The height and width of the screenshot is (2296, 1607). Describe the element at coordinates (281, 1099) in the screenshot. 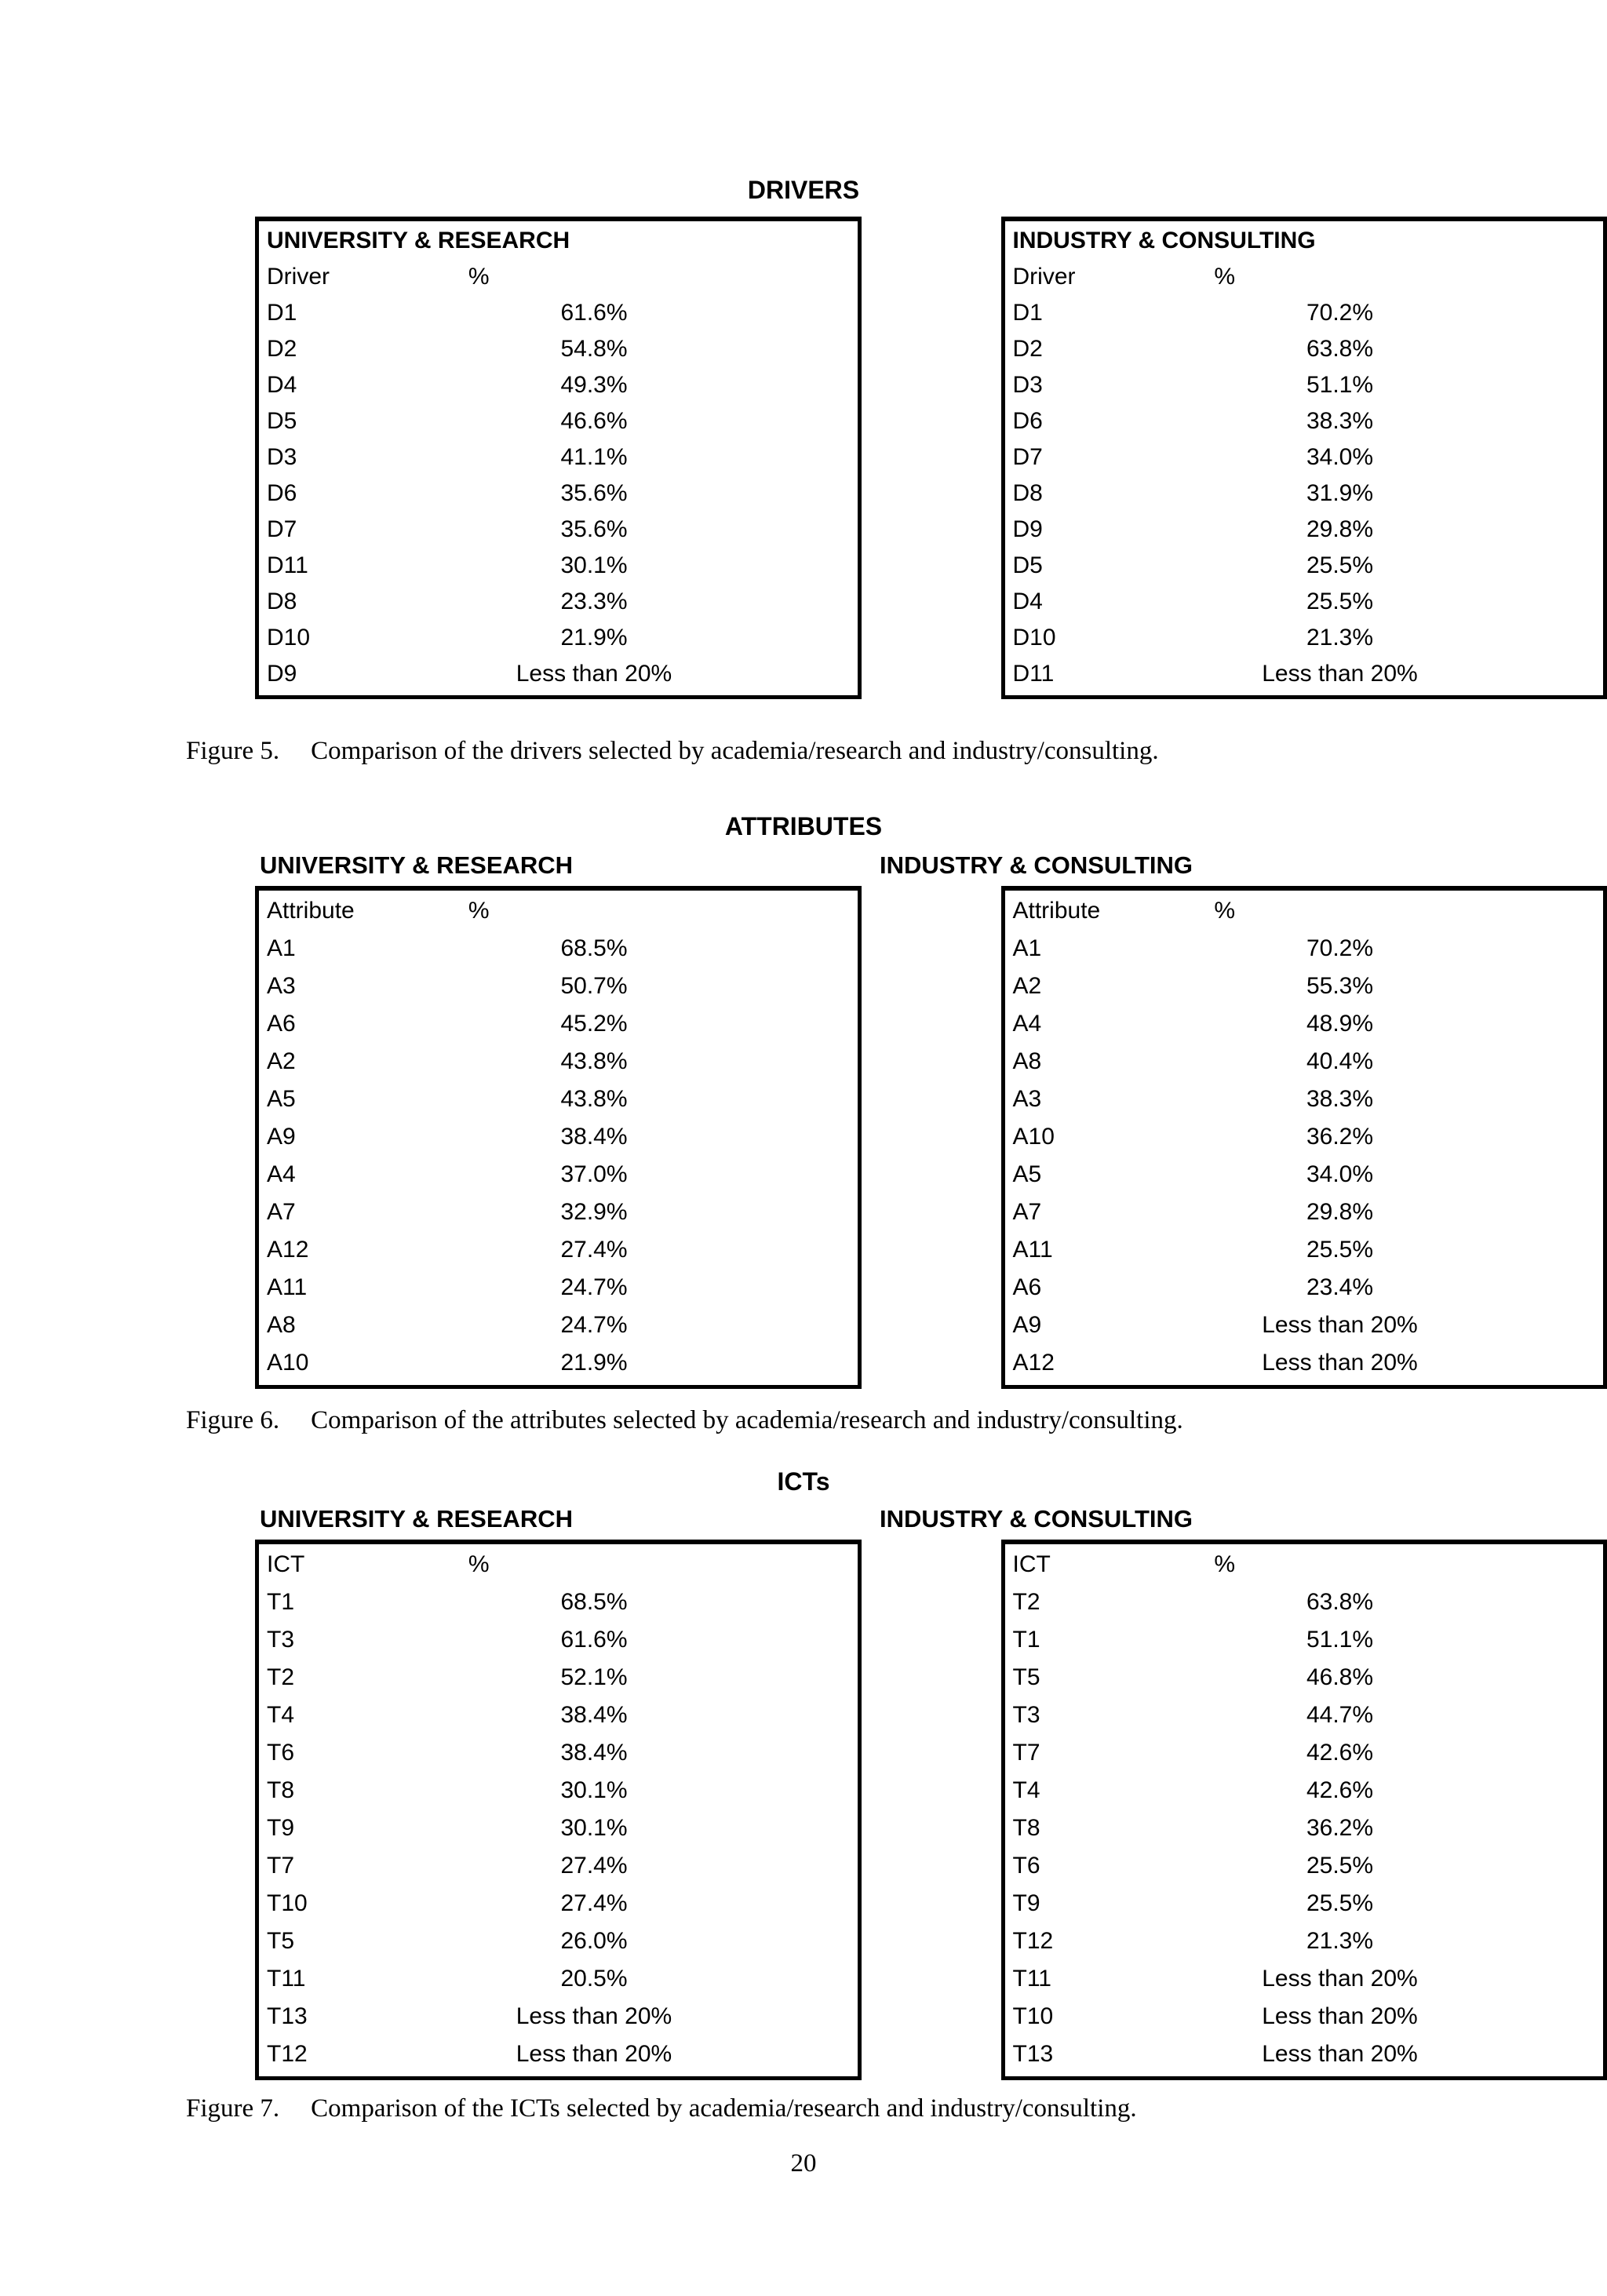

I see `row-label: A5` at that location.